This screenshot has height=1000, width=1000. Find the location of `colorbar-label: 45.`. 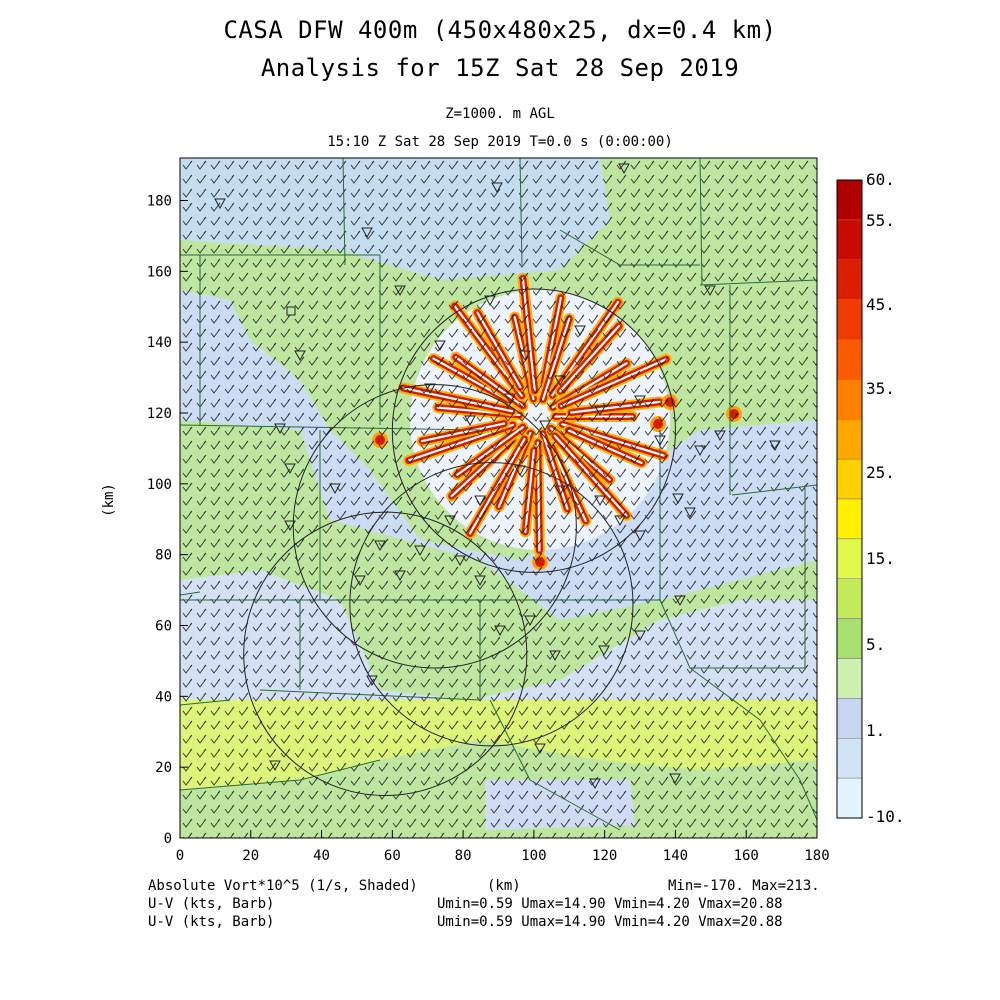

colorbar-label: 45. is located at coordinates (880, 304).